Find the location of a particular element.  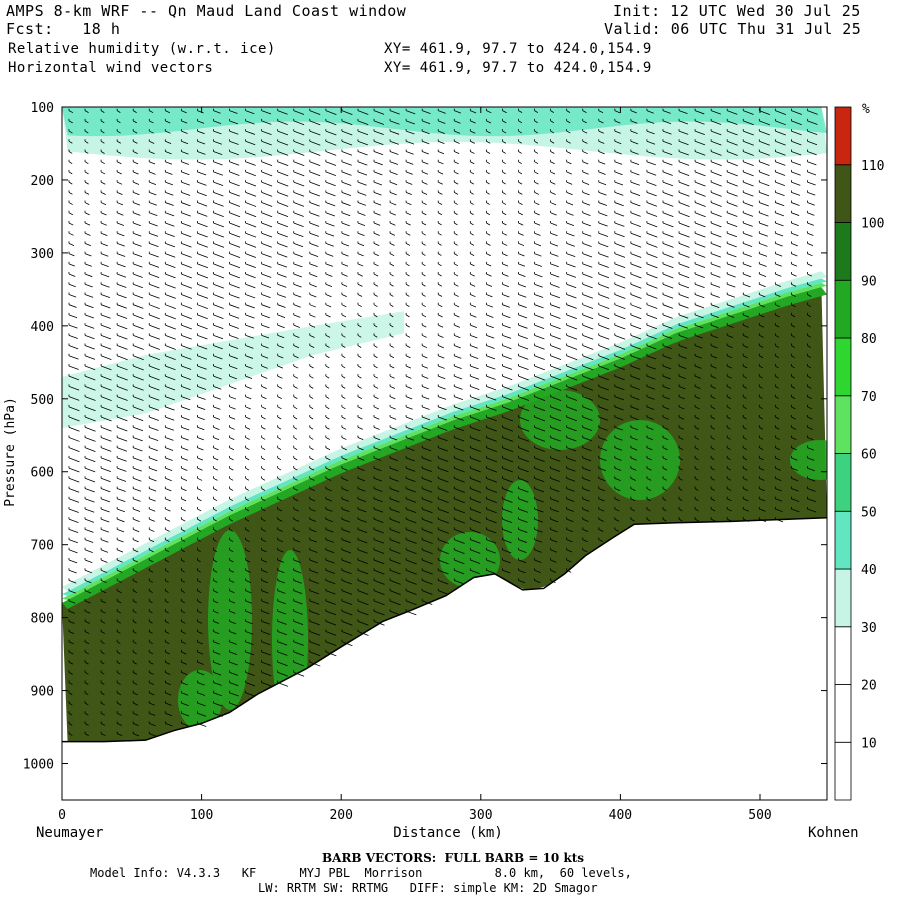

x-tick-label: 500 is located at coordinates (759, 815).